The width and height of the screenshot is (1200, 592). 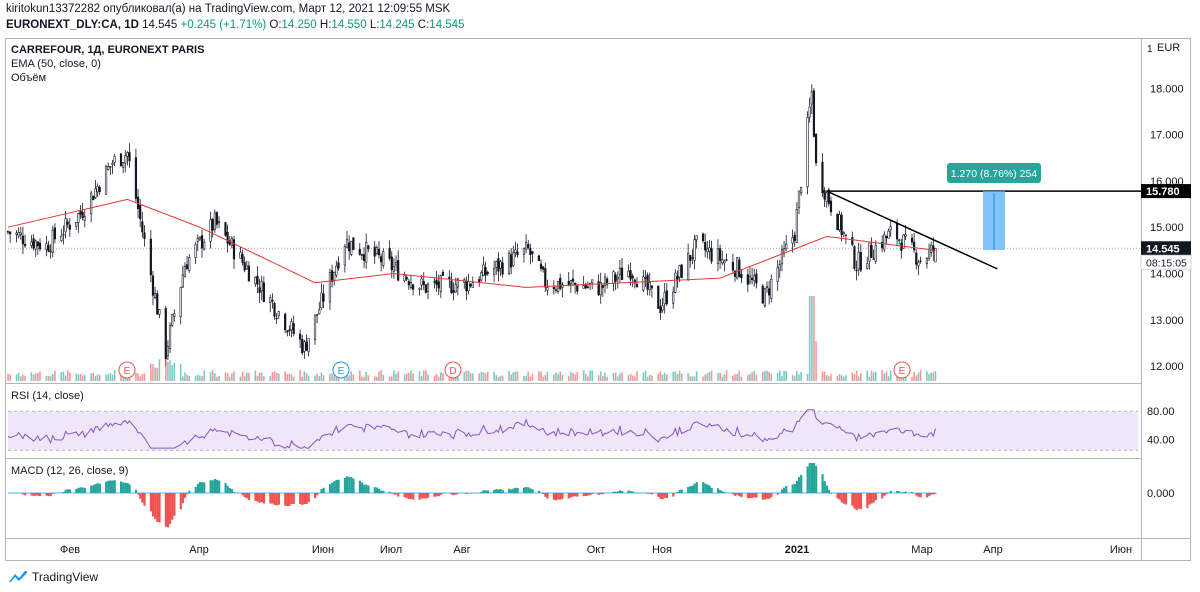 What do you see at coordinates (1121, 550) in the screenshot?
I see `time-tick: Июн` at bounding box center [1121, 550].